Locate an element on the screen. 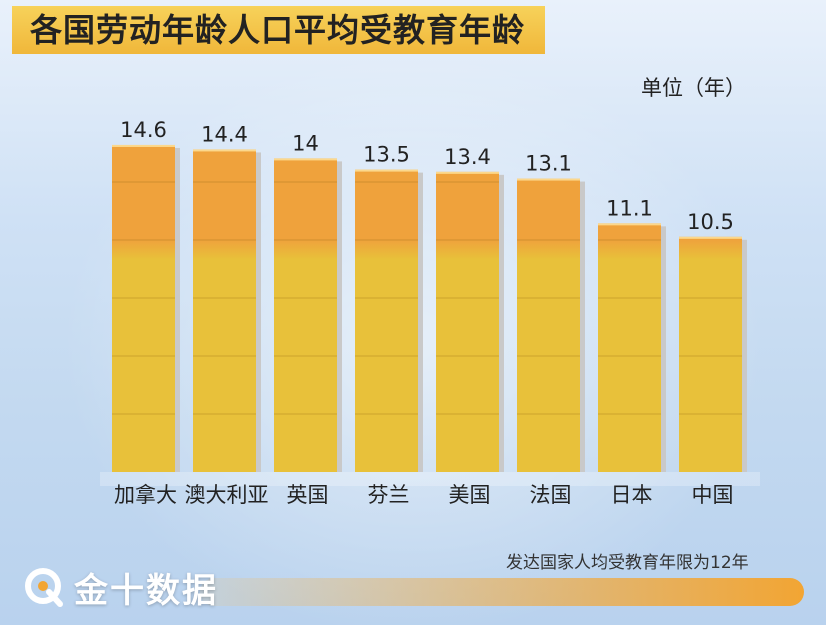  value-label-3: 13.5 is located at coordinates (386, 155).